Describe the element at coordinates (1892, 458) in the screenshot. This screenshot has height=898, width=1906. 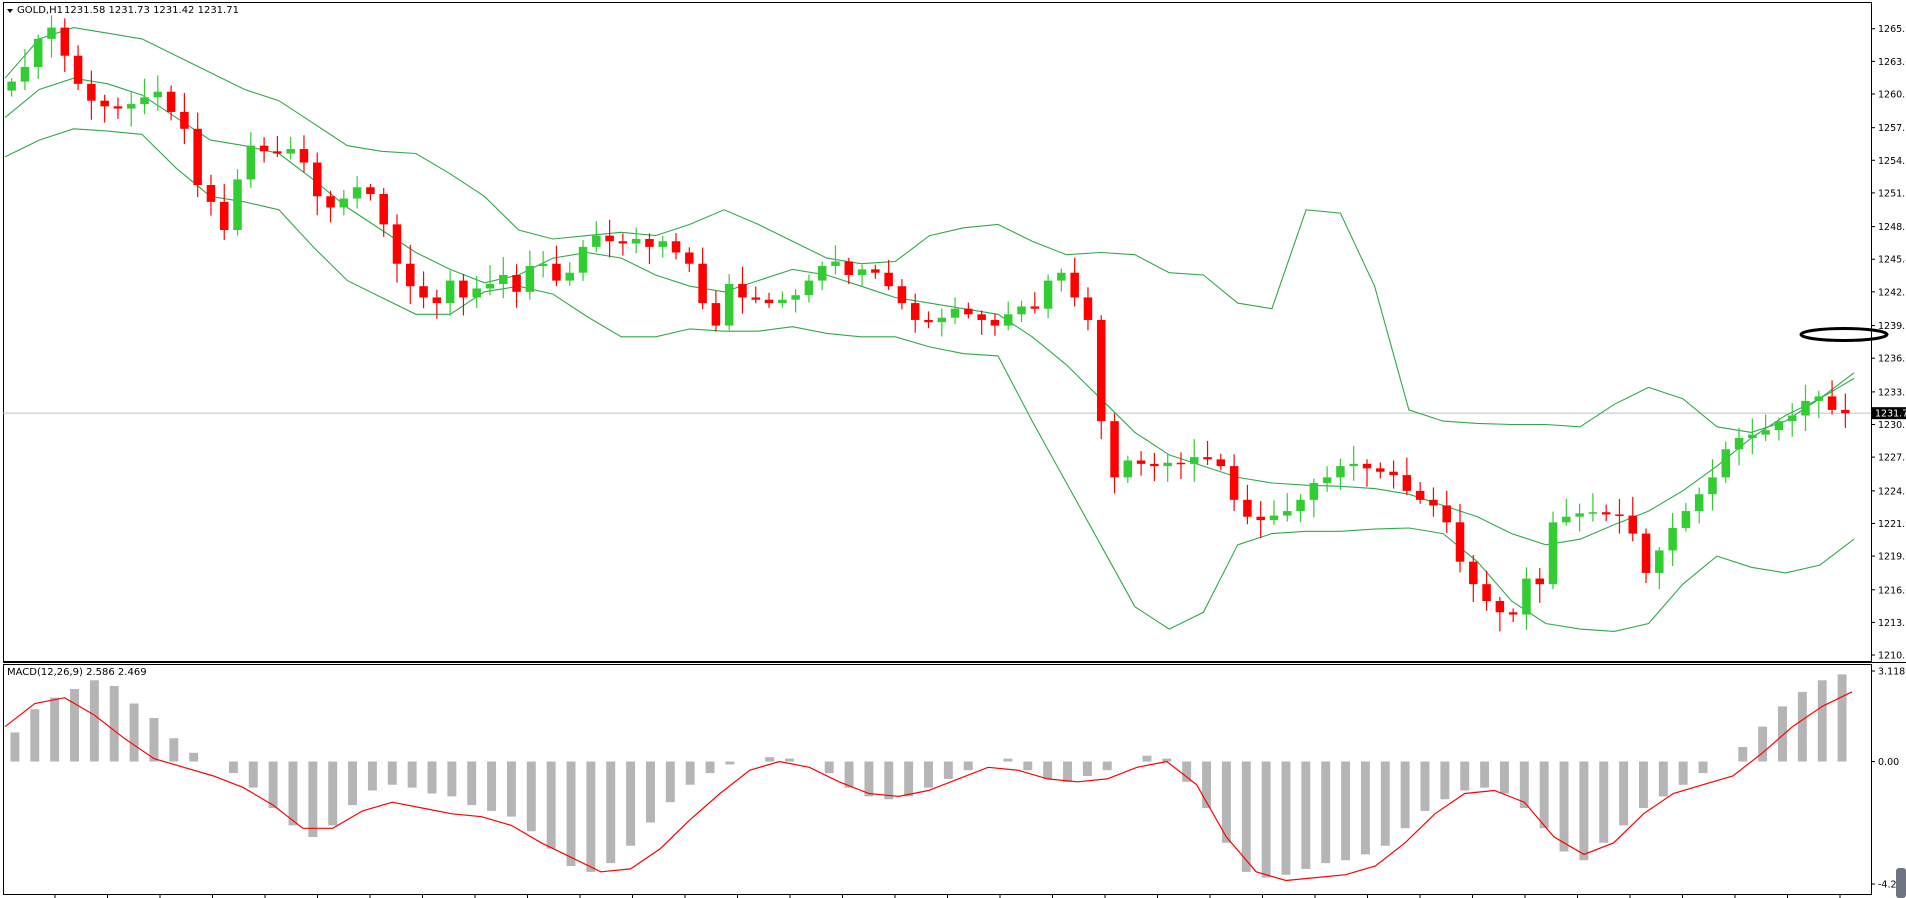
I see `price-tick-label: 1227.8` at that location.